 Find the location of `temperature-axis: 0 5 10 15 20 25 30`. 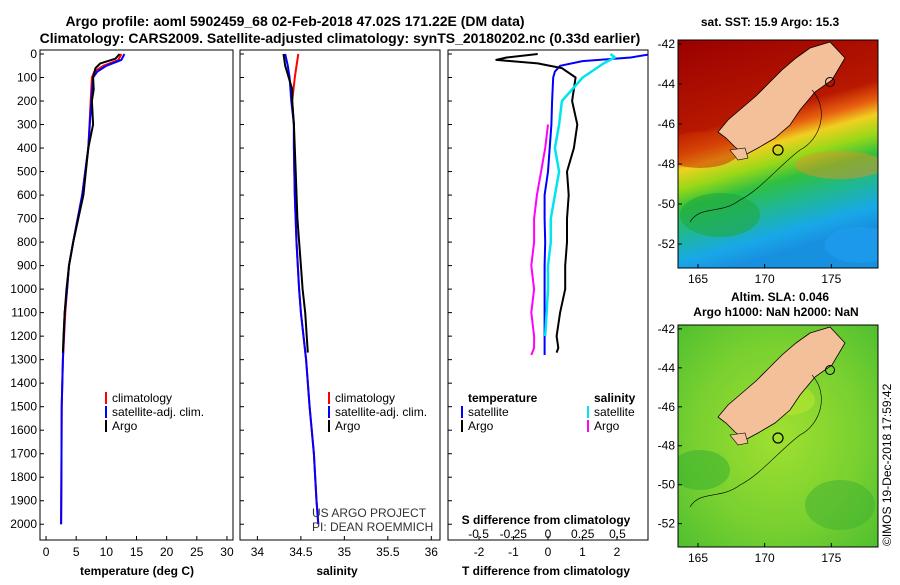

temperature-axis: 0 5 10 15 20 25 30 is located at coordinates (138, 547).